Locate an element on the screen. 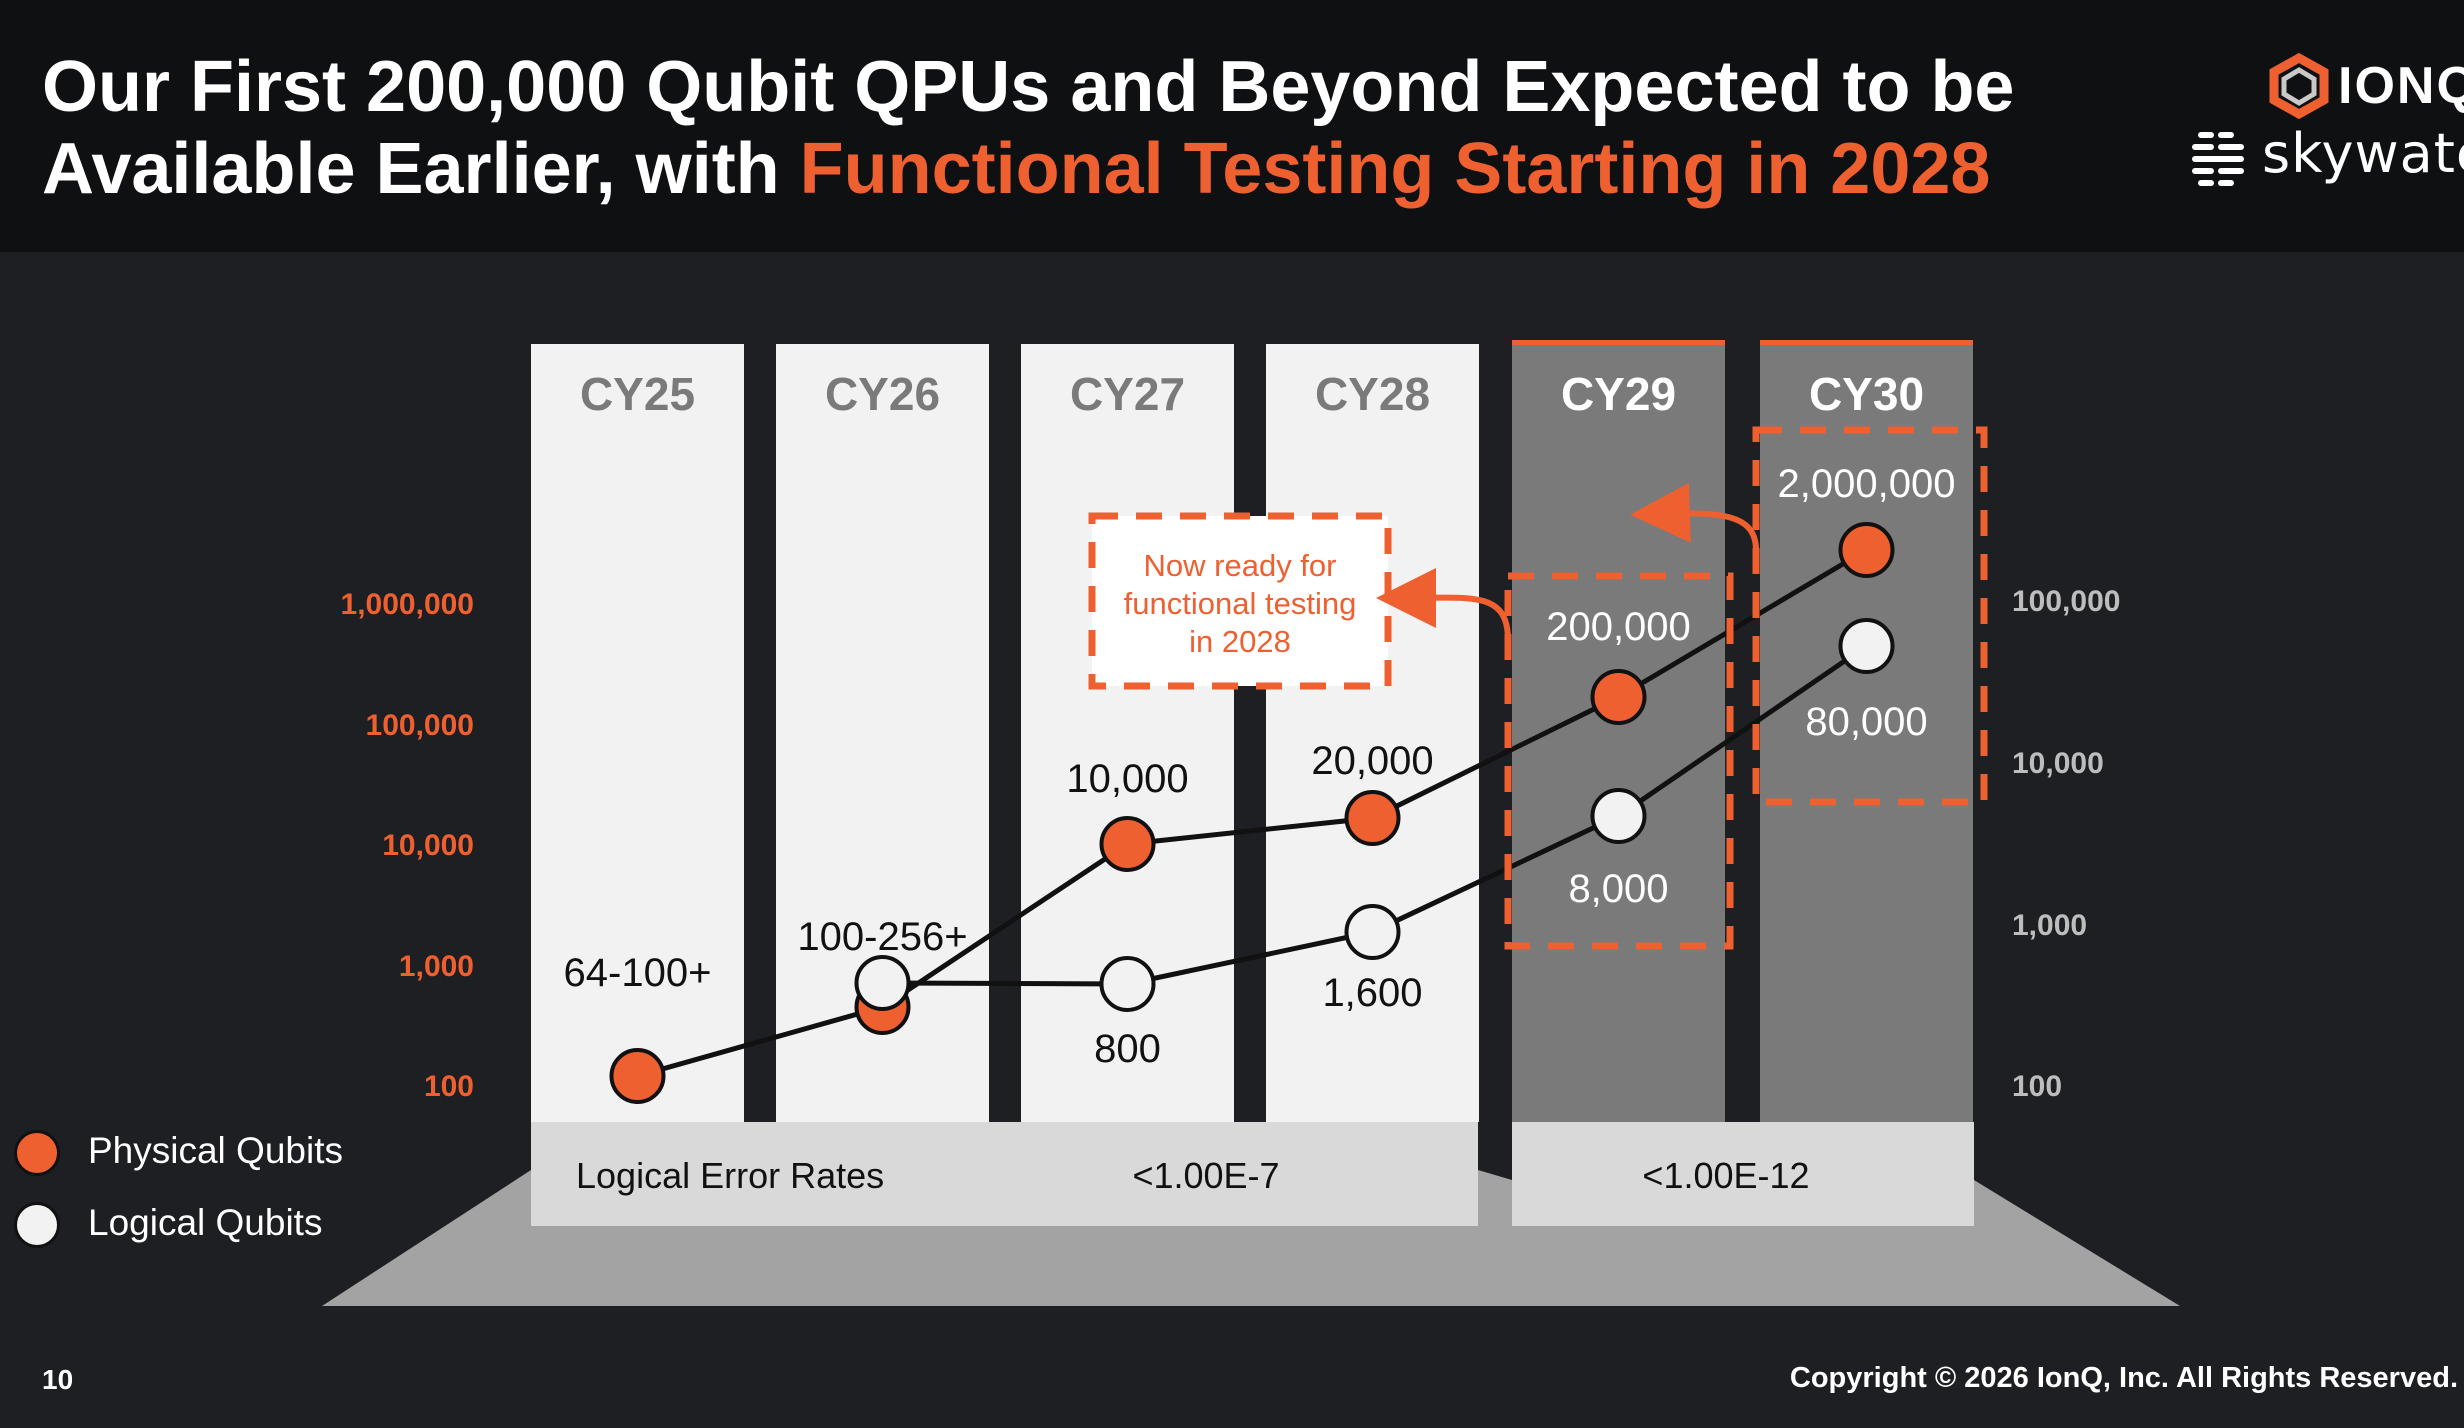  category-label-cy29: CY29 is located at coordinates (1618, 394).